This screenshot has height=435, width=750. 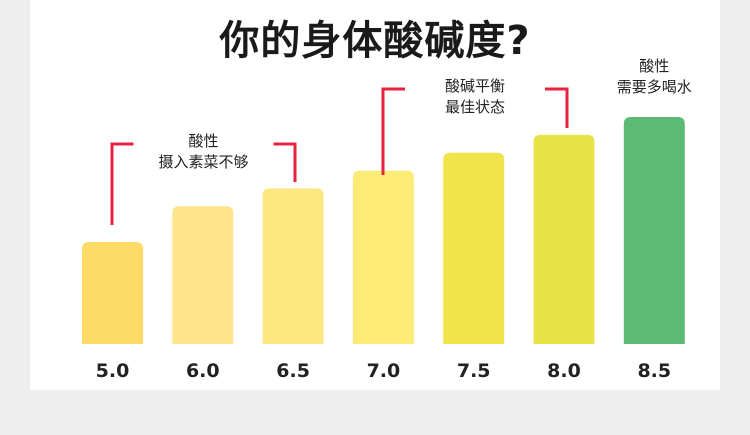 I want to click on annotation-text: 最佳状态, so click(x=475, y=107).